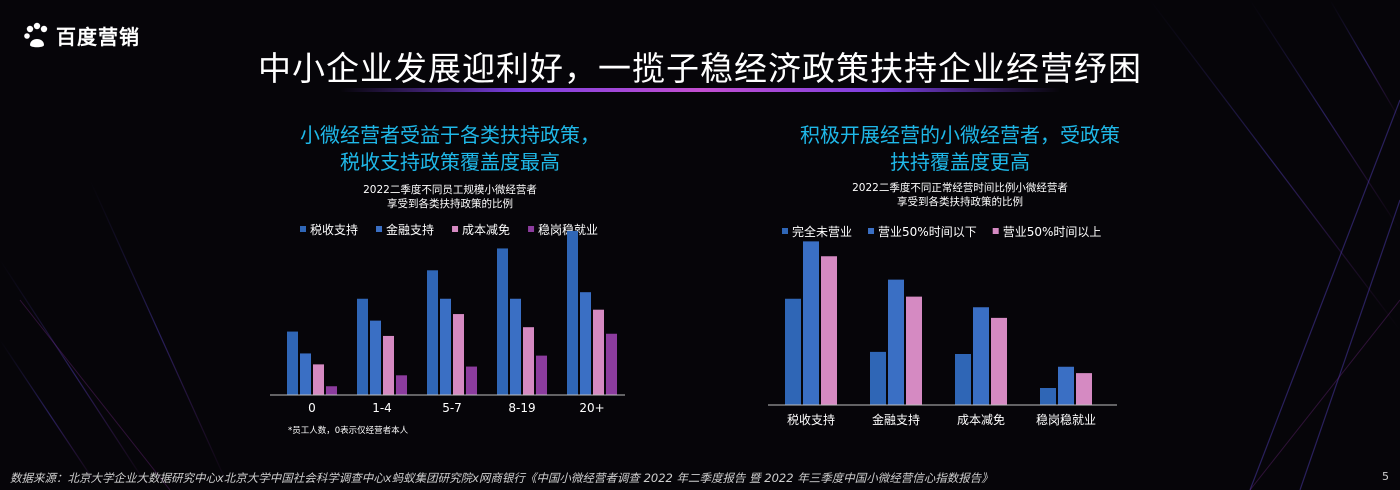 This screenshot has height=490, width=1400. Describe the element at coordinates (450, 149) in the screenshot. I see `left-heading: 小微经营者受益于各类扶持政策， 税收支持政策覆盖度最高` at that location.